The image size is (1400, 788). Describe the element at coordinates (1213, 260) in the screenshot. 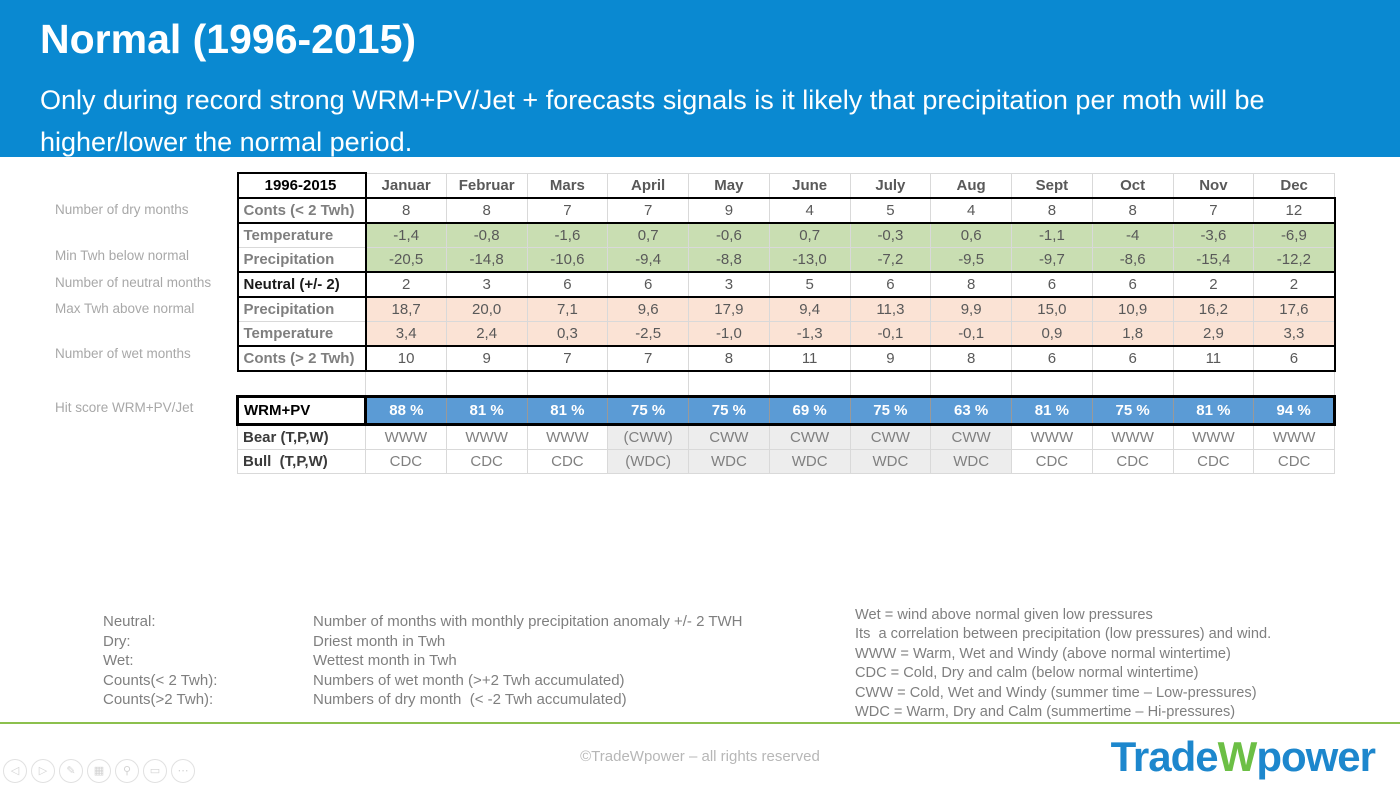

I see `table-cell: -15,4` at that location.